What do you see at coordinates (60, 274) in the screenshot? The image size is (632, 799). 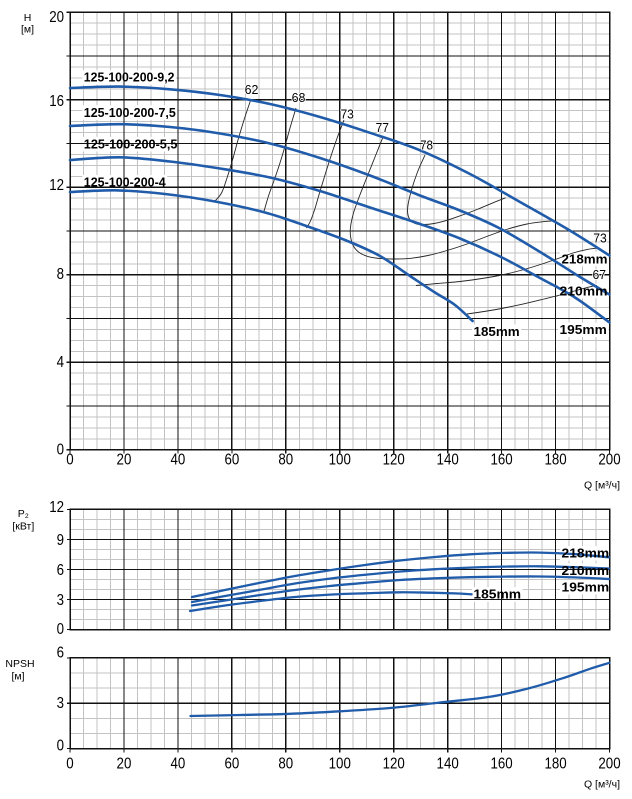 I see `svg-text: 8` at bounding box center [60, 274].